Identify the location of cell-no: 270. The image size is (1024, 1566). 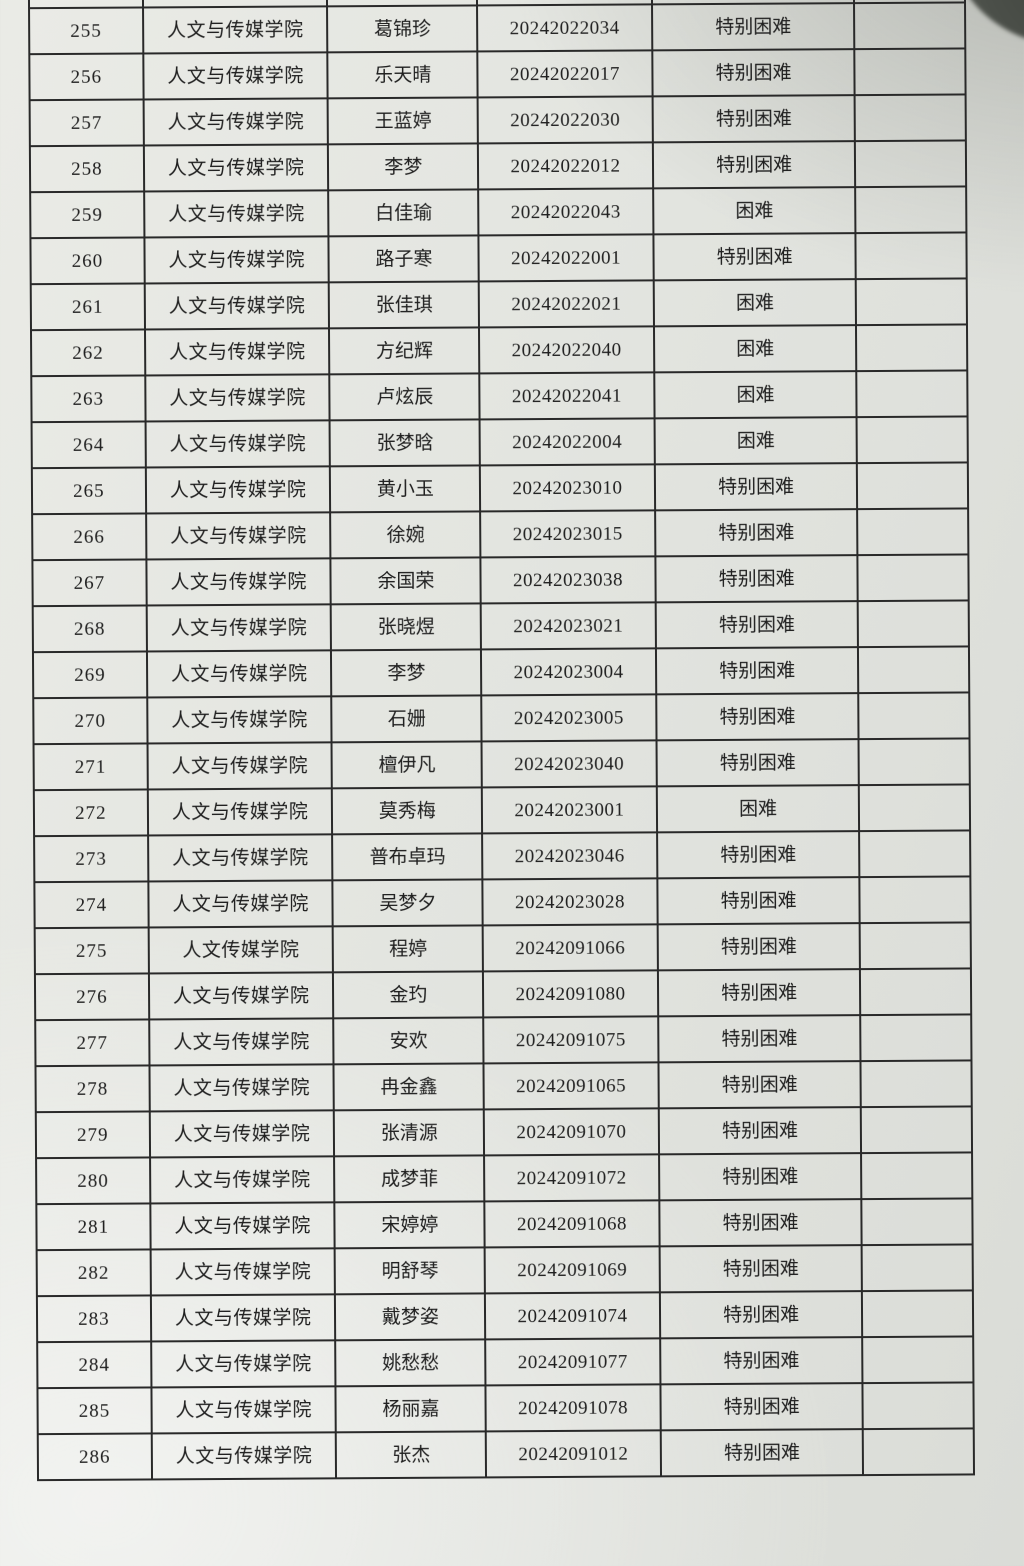
(90, 721).